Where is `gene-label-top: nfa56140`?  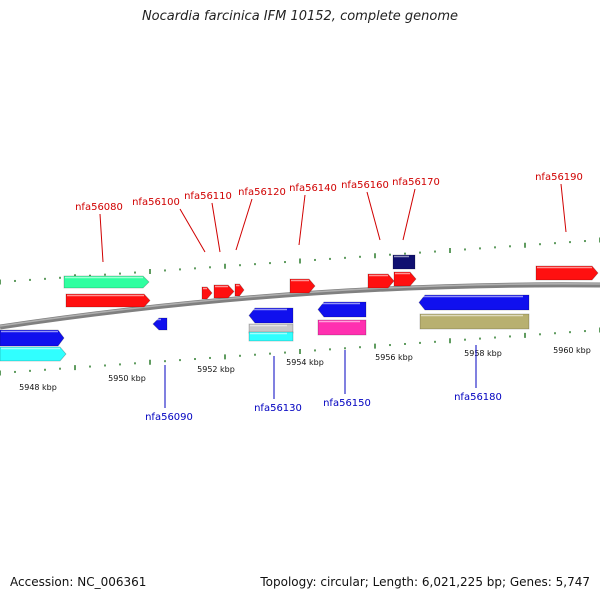
gene-label-top: nfa56140 is located at coordinates (313, 188).